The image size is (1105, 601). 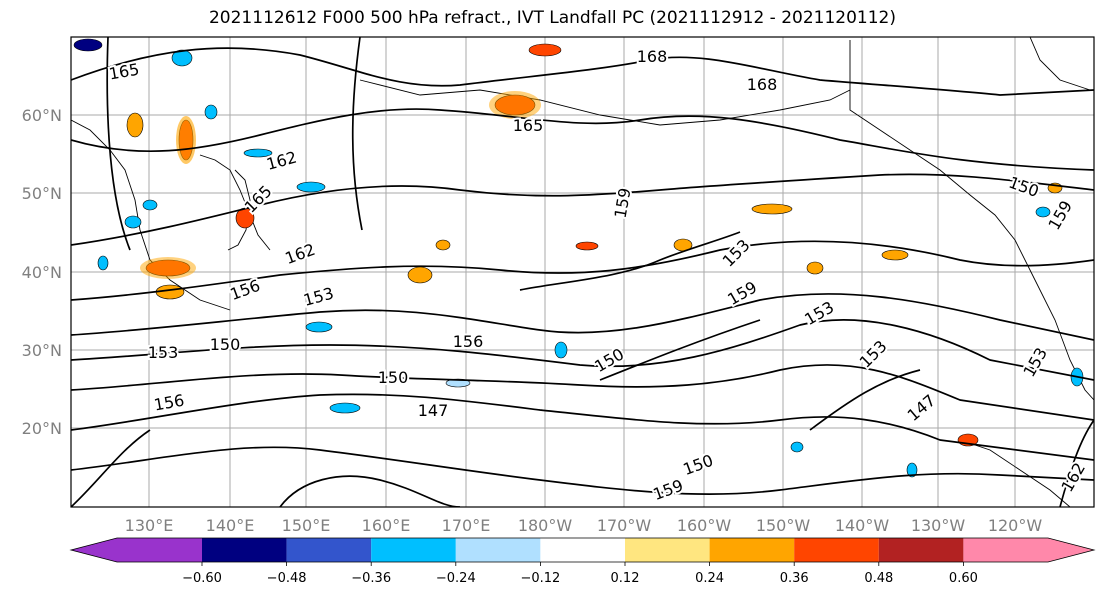 What do you see at coordinates (709, 578) in the screenshot?
I see `colorbar-tick-label: 0.24` at bounding box center [709, 578].